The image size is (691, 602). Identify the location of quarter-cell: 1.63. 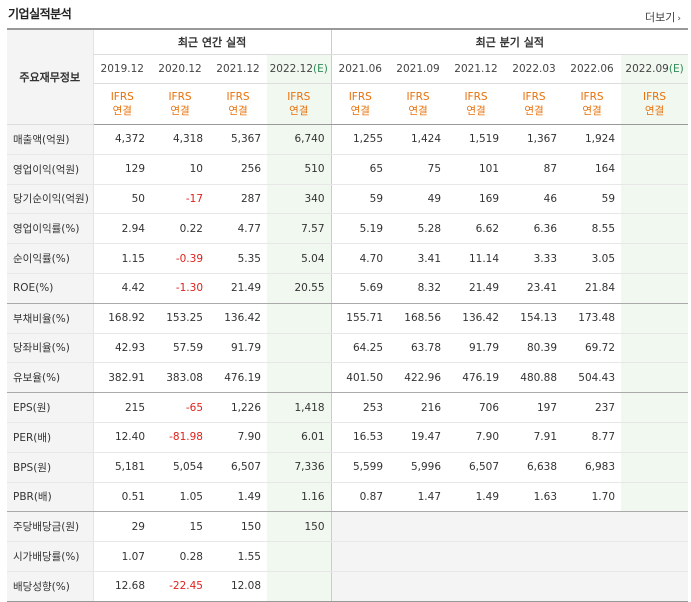
(534, 497).